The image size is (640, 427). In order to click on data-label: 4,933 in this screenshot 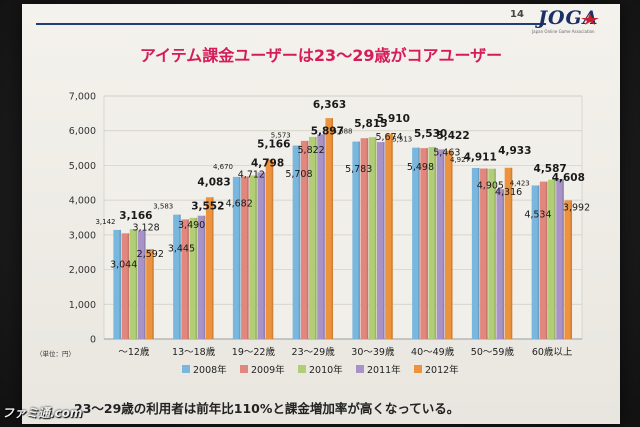, I will do `click(514, 151)`.